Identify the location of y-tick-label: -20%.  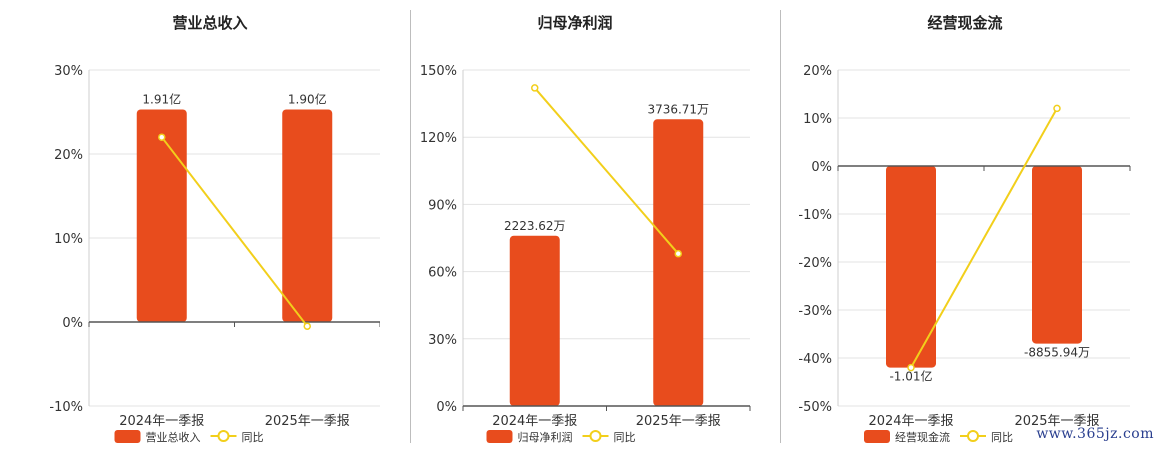
(815, 263).